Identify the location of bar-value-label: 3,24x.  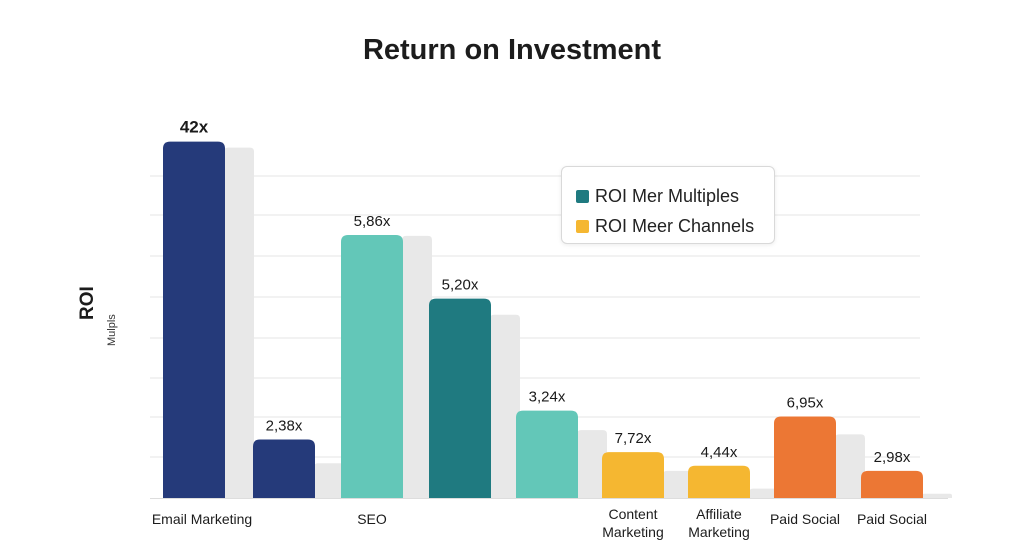
(547, 397).